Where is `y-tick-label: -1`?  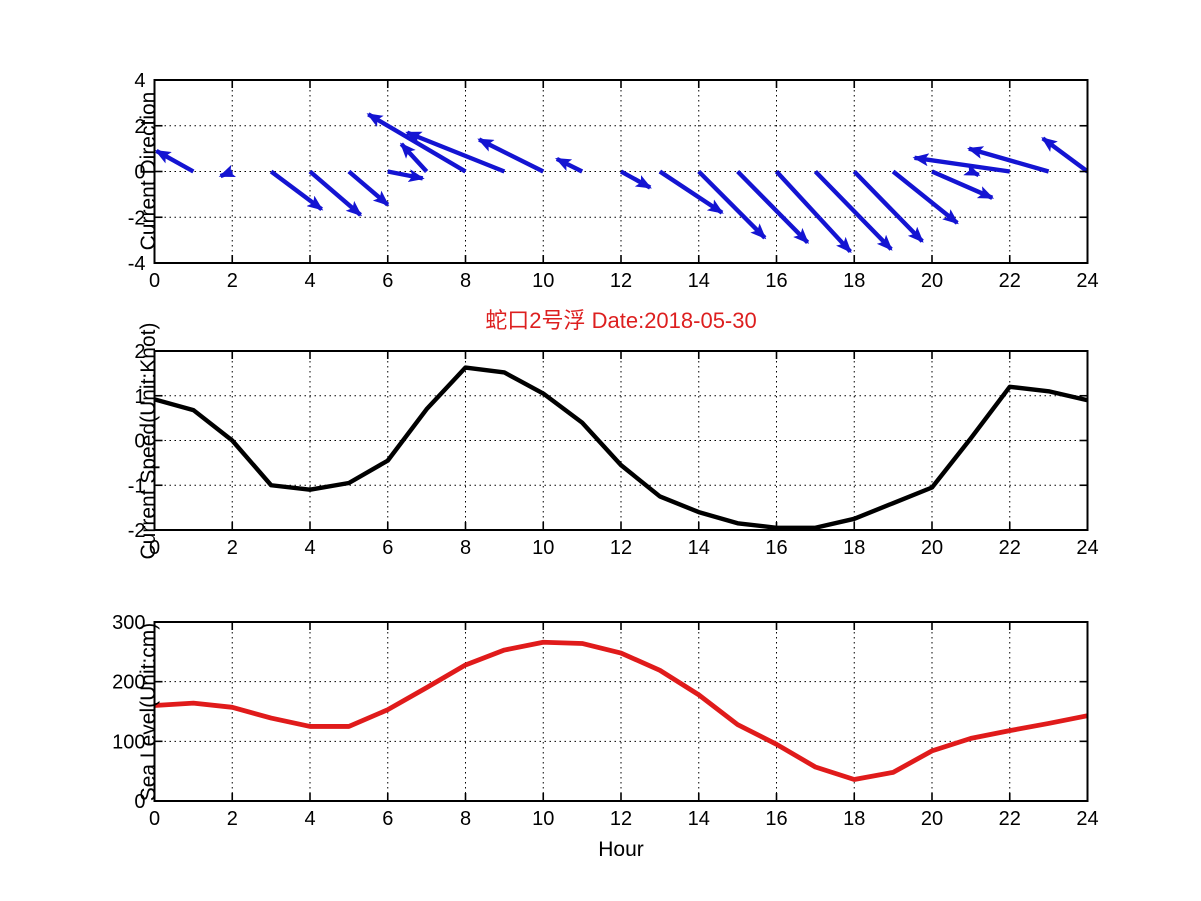
y-tick-label: -1 is located at coordinates (137, 486).